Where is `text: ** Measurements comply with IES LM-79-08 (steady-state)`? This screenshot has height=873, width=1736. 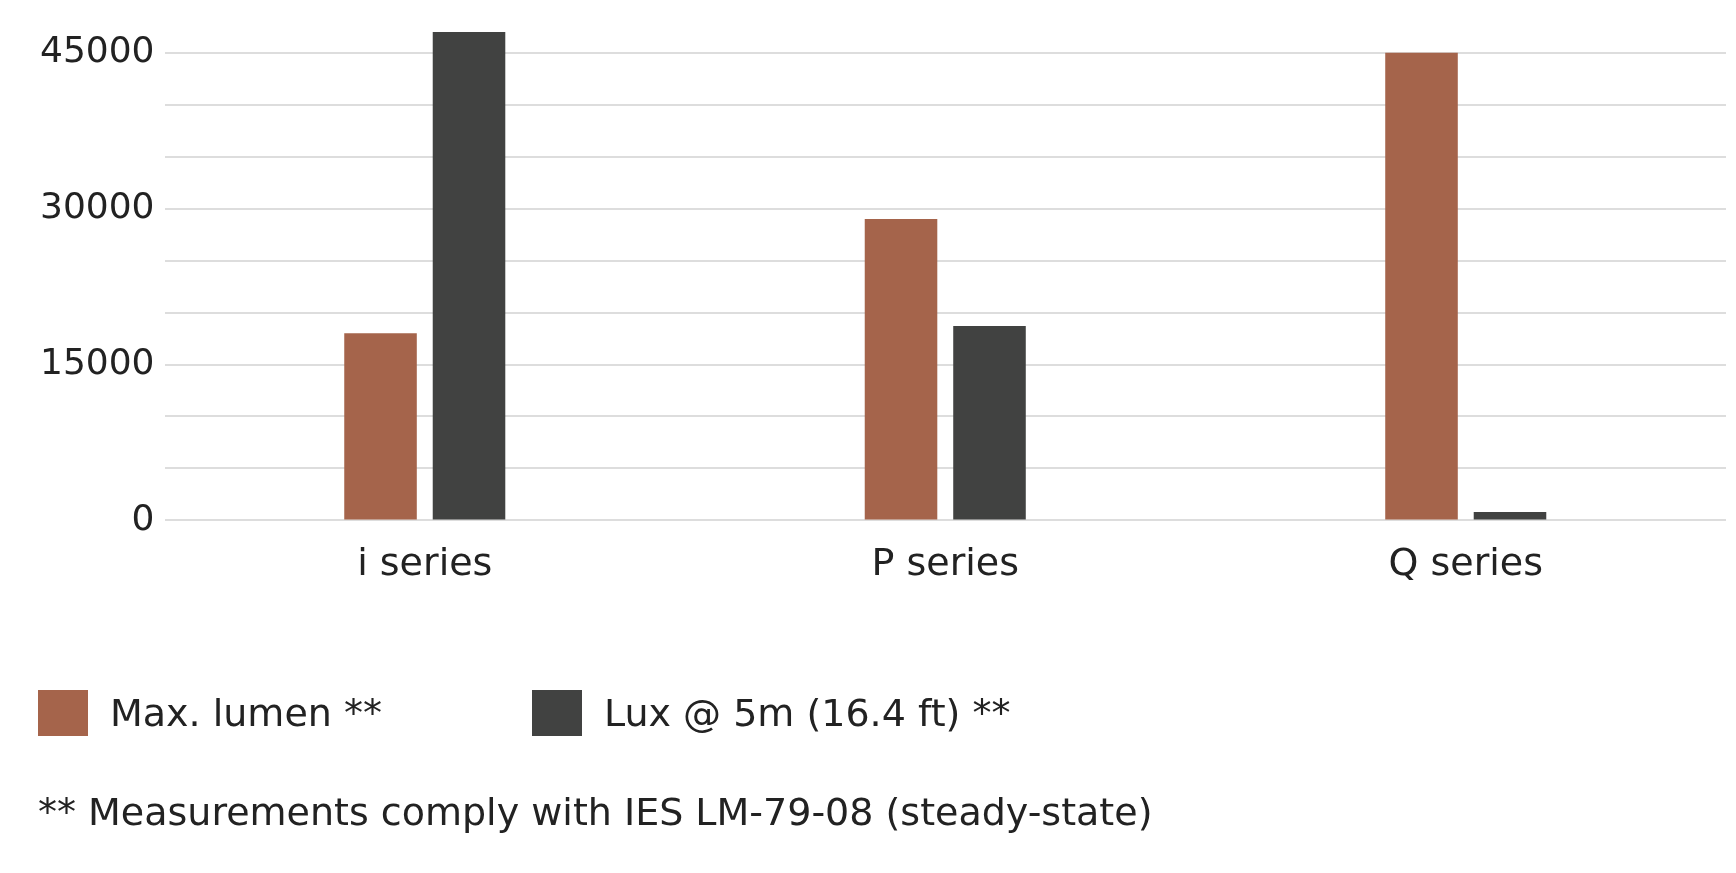
text: ** Measurements comply with IES LM-79-08 (steady-state) is located at coordinates (595, 812).